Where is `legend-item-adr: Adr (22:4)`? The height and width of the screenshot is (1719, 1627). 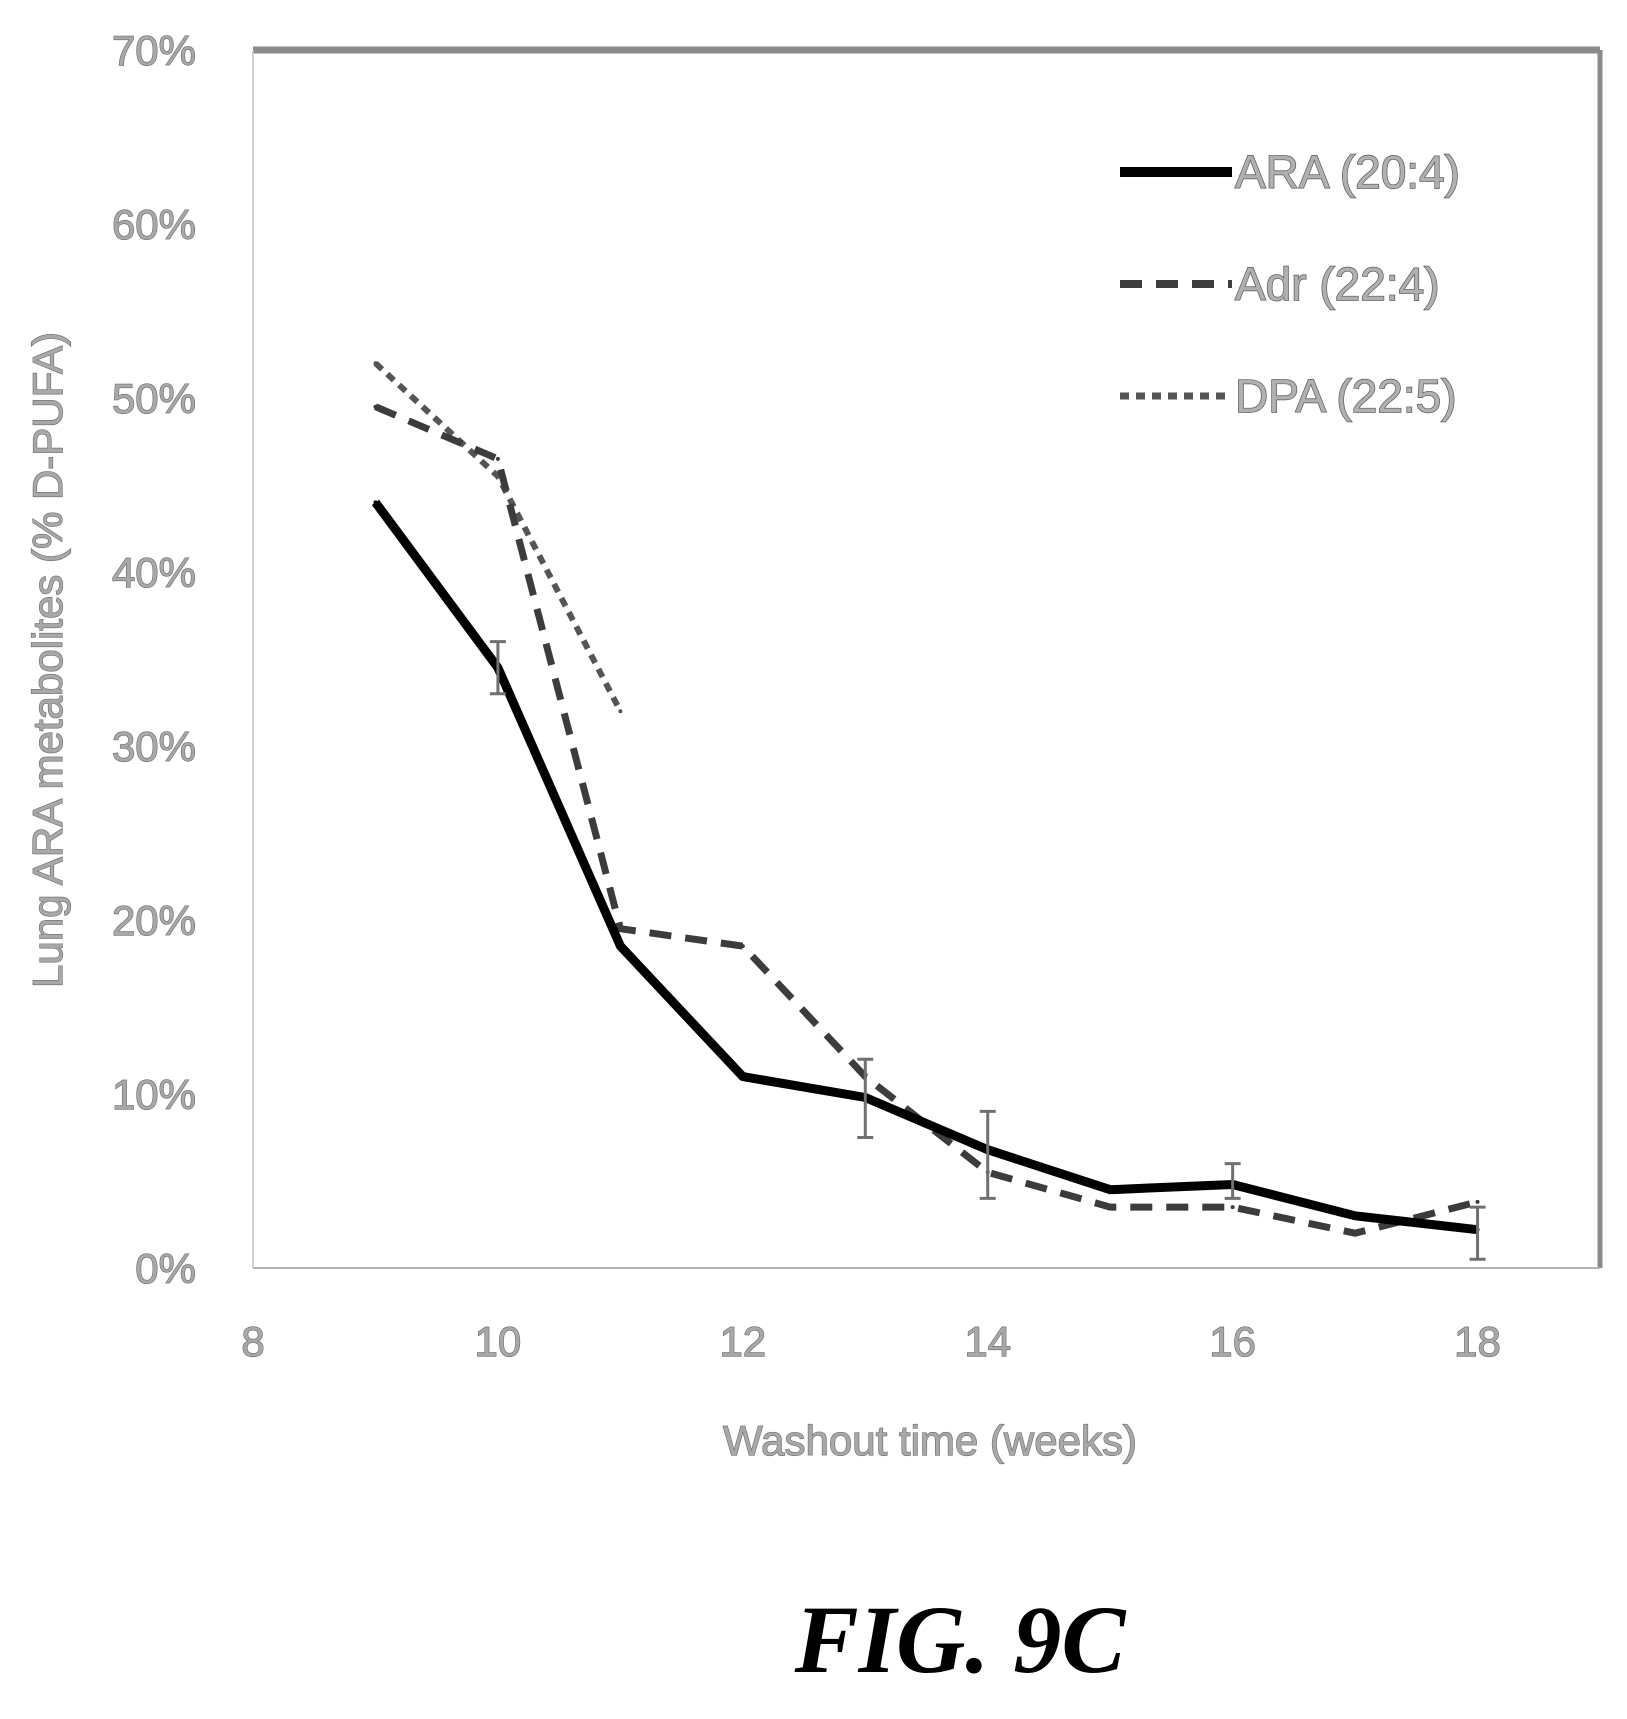 legend-item-adr: Adr (22:4) is located at coordinates (1280, 284).